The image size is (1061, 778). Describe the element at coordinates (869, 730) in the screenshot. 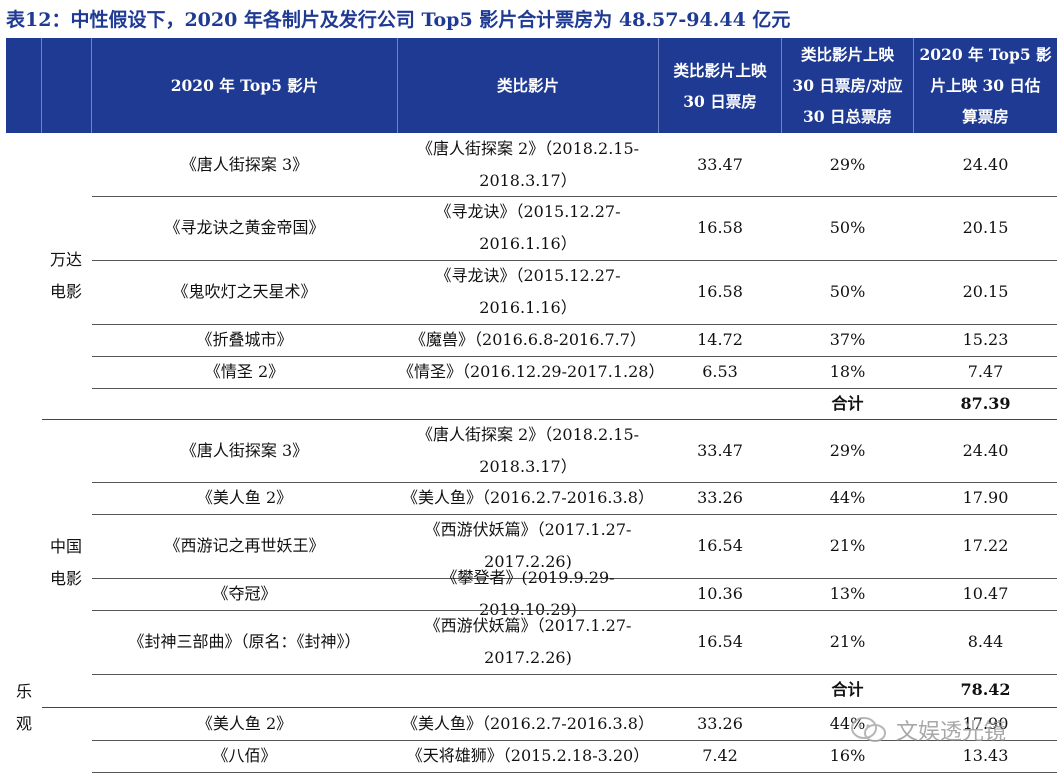

I see `wechat-icon` at that location.